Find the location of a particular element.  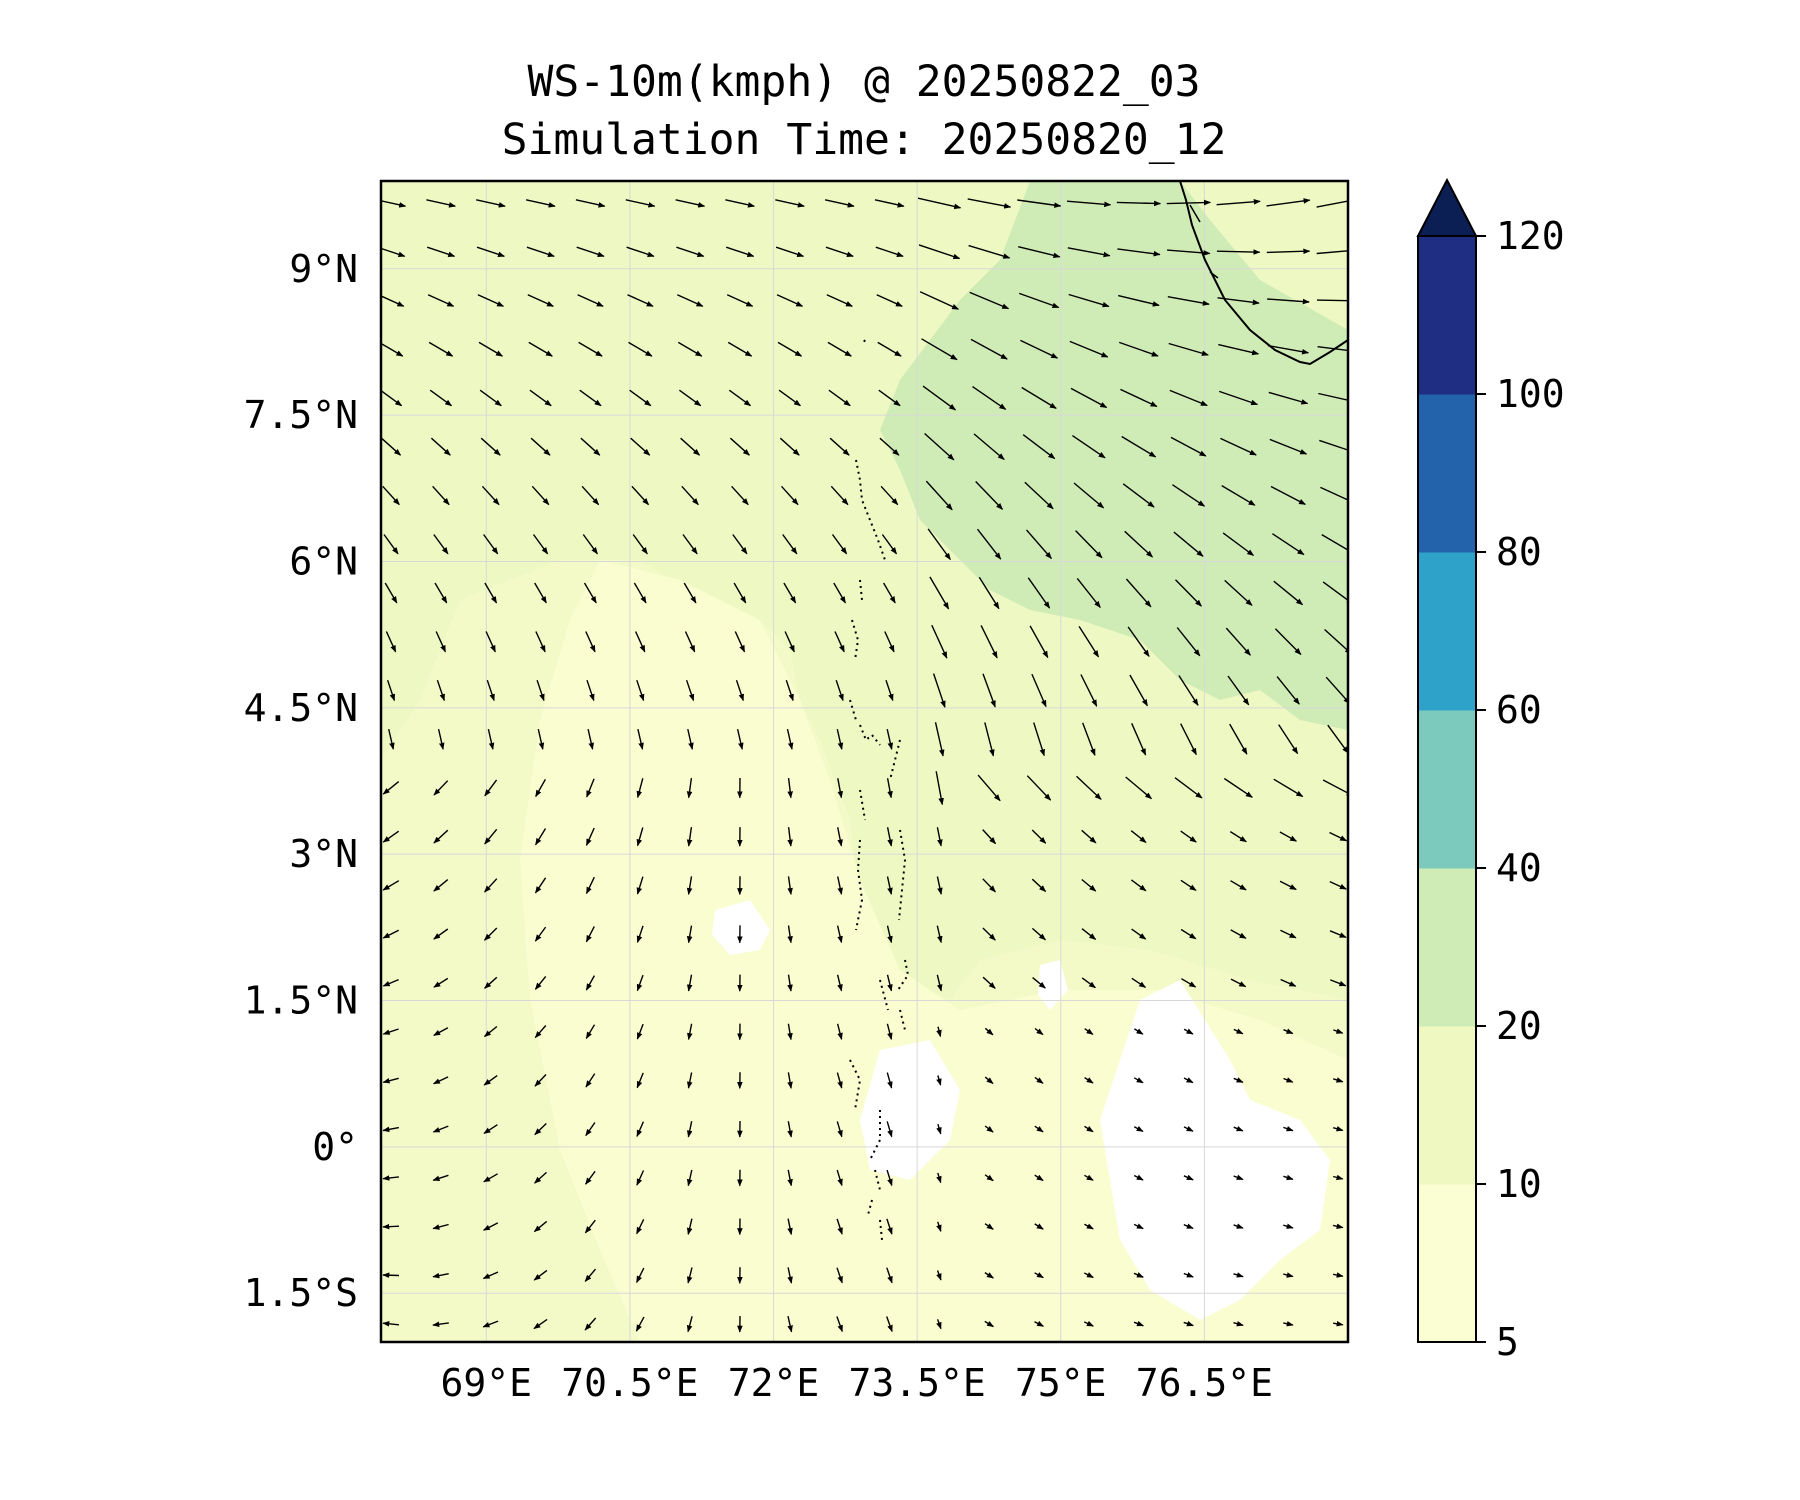

coastline-india-sri-lanka is located at coordinates (1263, 273).